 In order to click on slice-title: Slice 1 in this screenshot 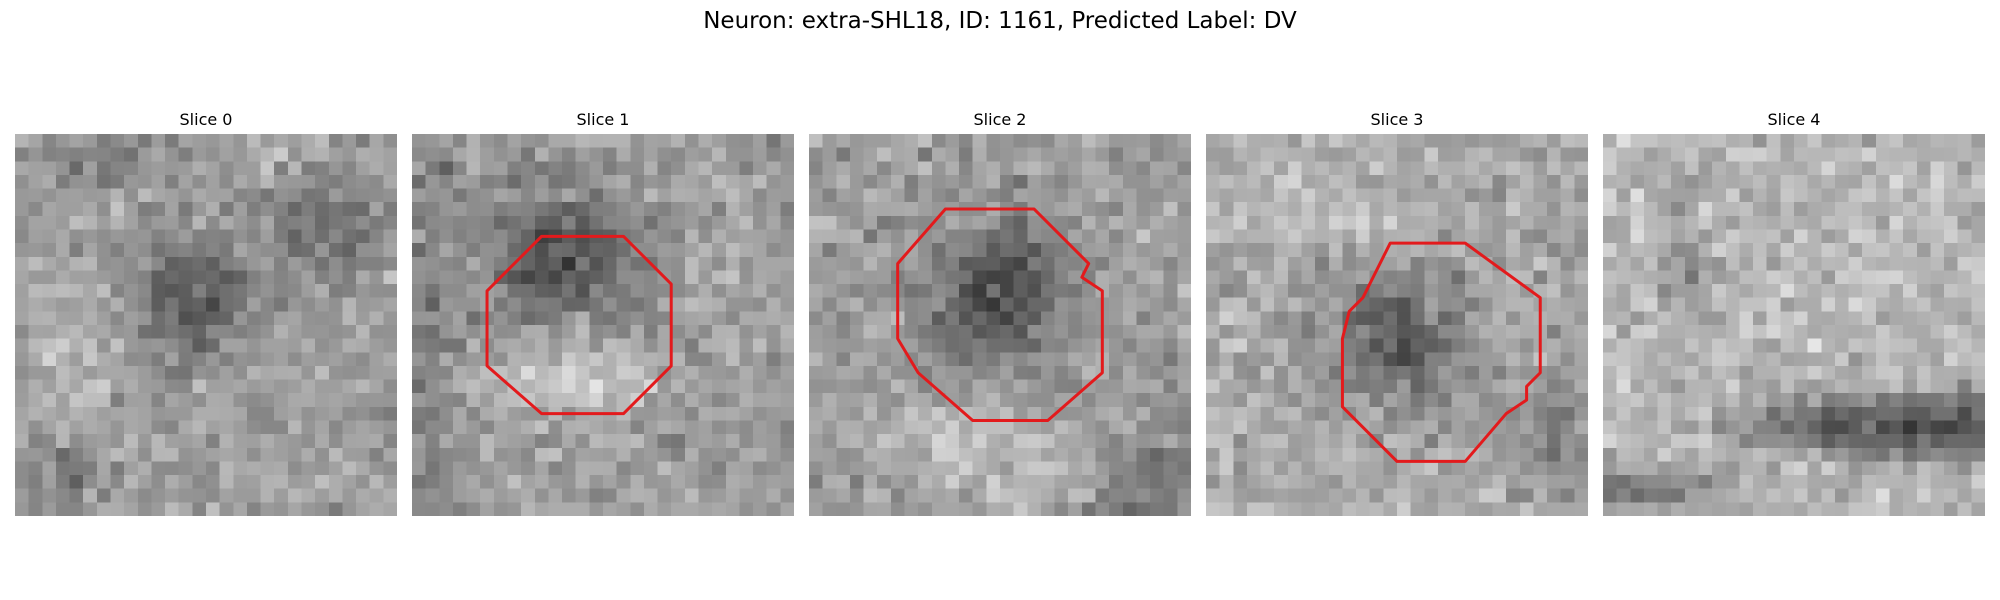, I will do `click(603, 119)`.